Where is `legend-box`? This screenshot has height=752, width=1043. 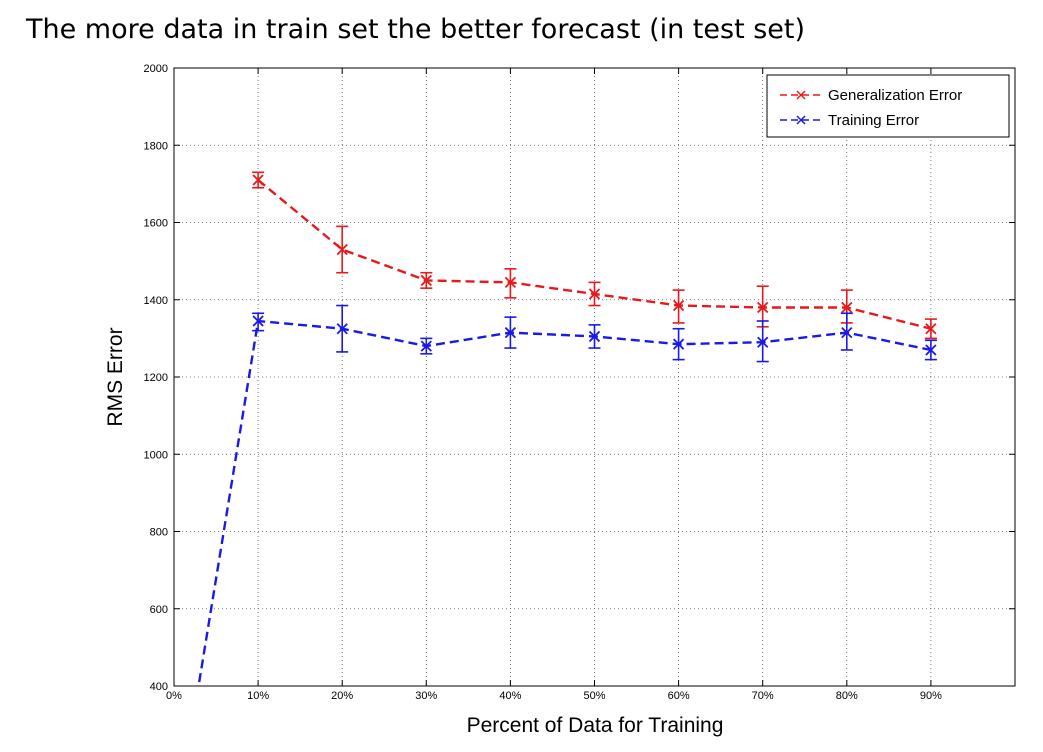
legend-box is located at coordinates (888, 106).